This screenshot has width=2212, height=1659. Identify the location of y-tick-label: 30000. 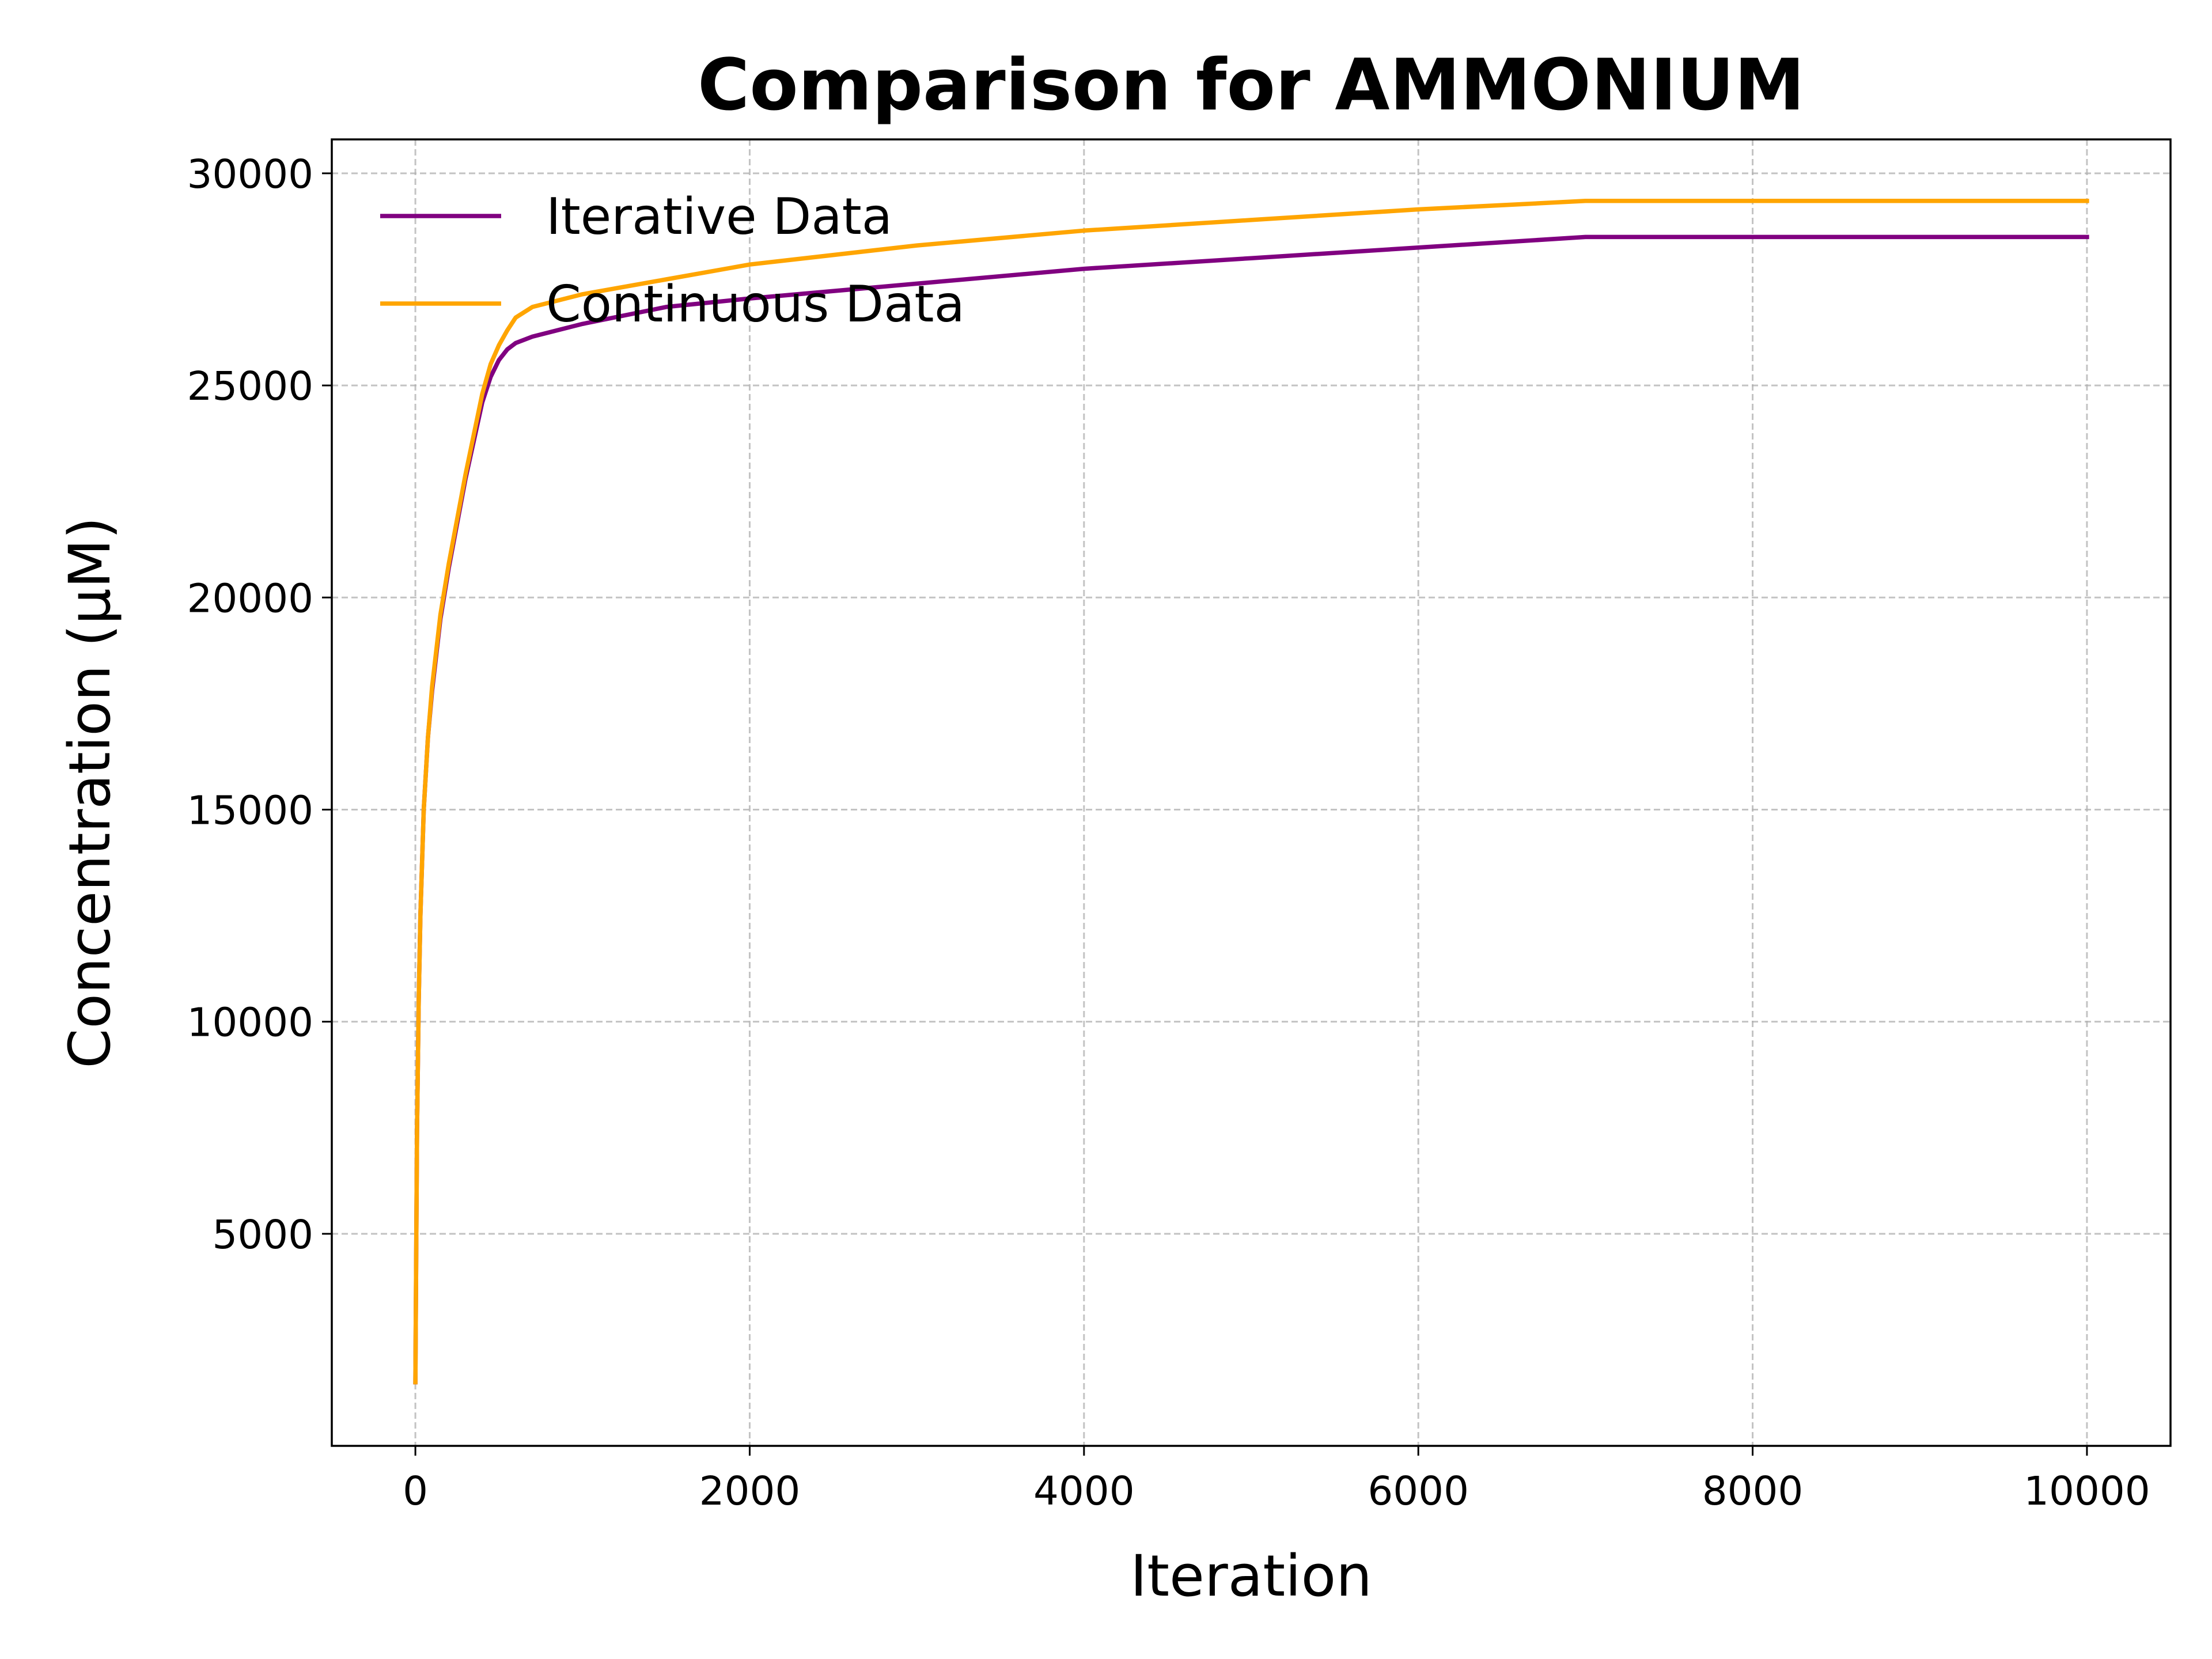
(250, 174).